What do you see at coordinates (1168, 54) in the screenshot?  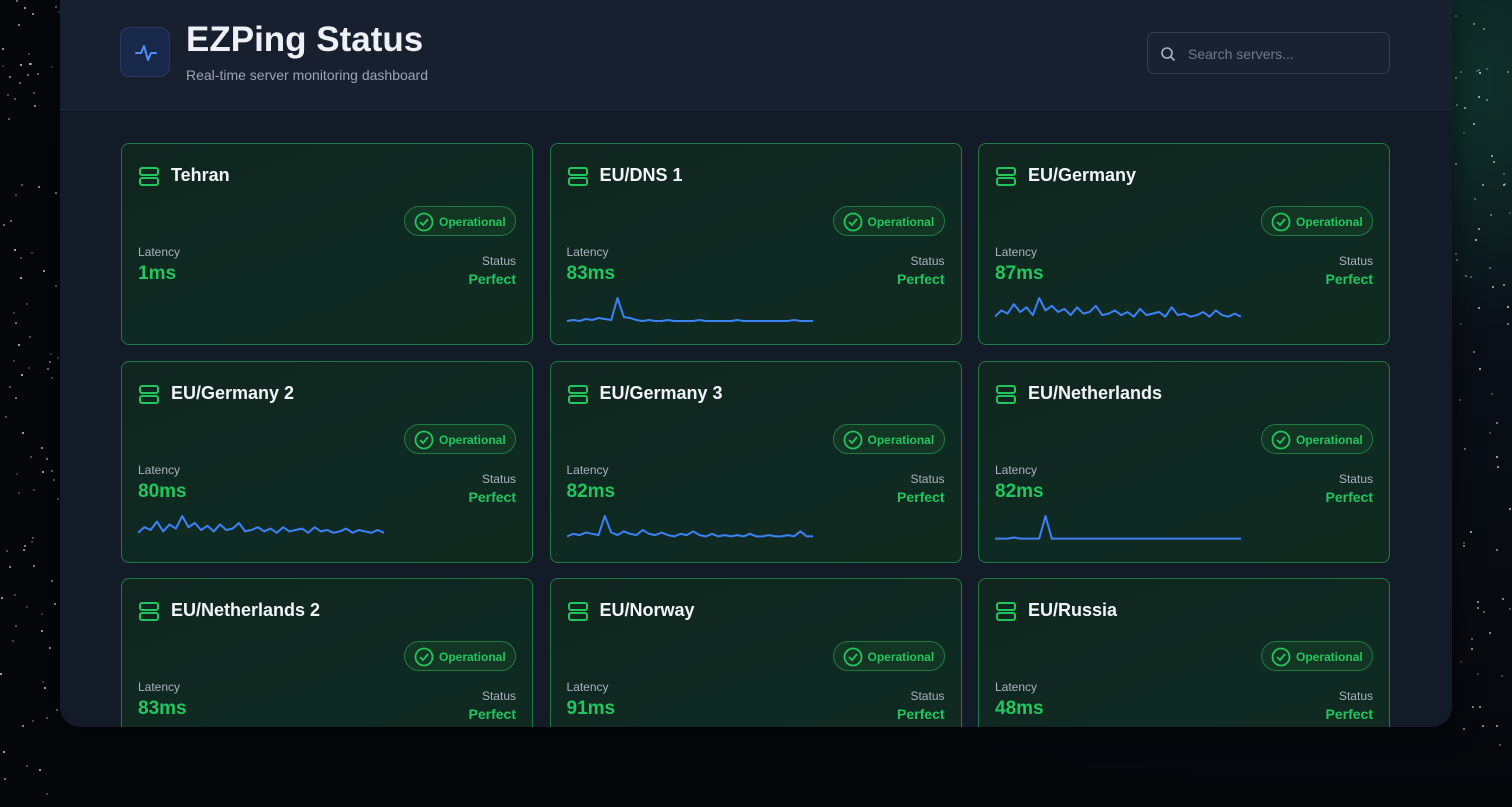 I see `search-icon` at bounding box center [1168, 54].